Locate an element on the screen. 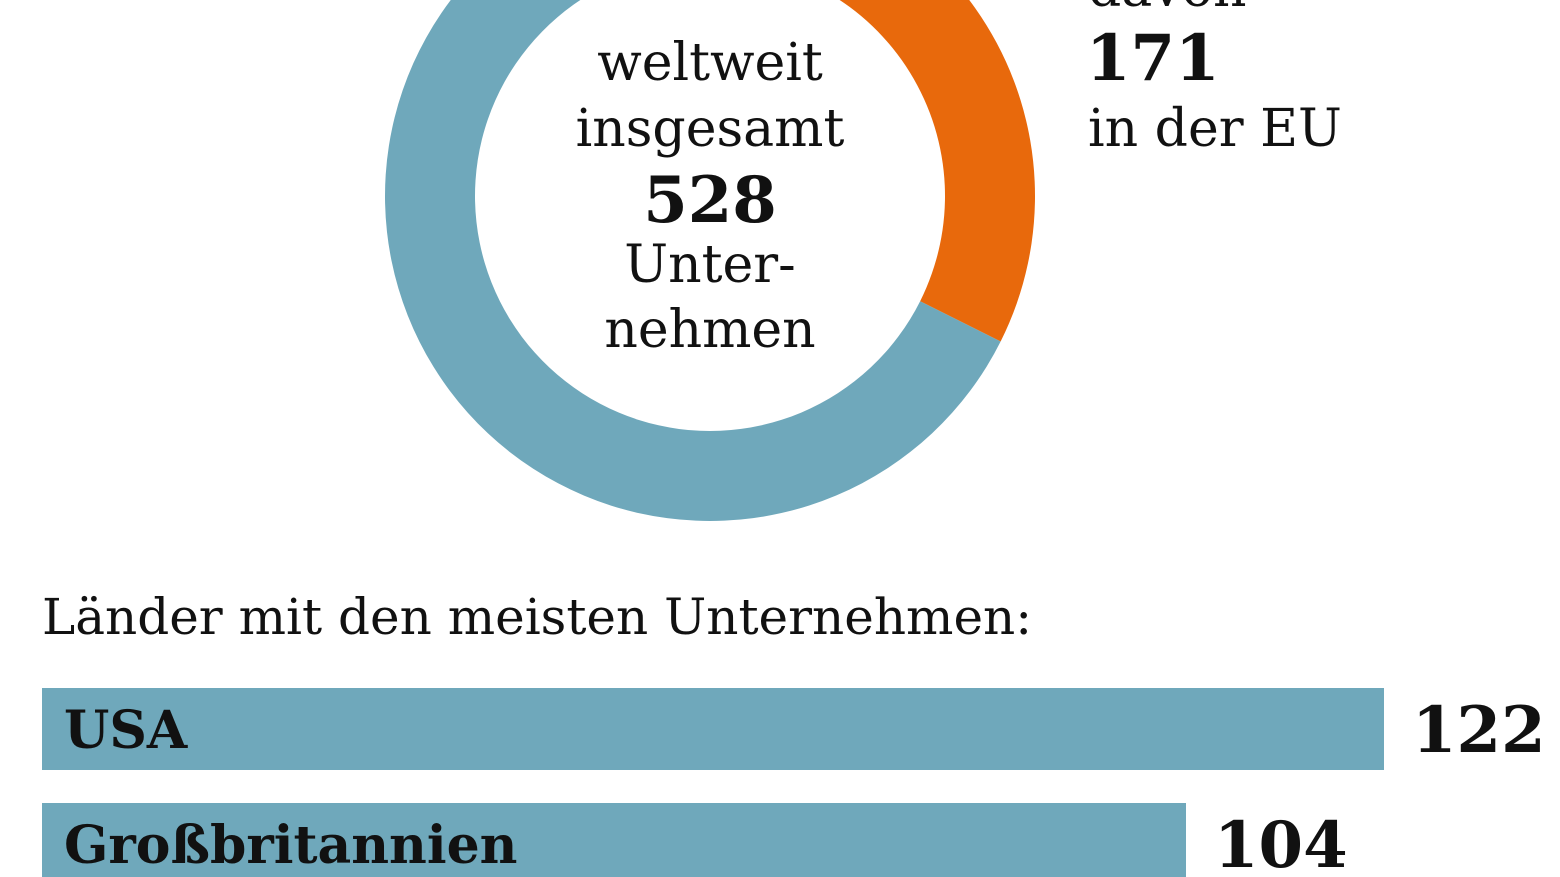  donut-center-line-weltweit: weltweit is located at coordinates (710, 63).